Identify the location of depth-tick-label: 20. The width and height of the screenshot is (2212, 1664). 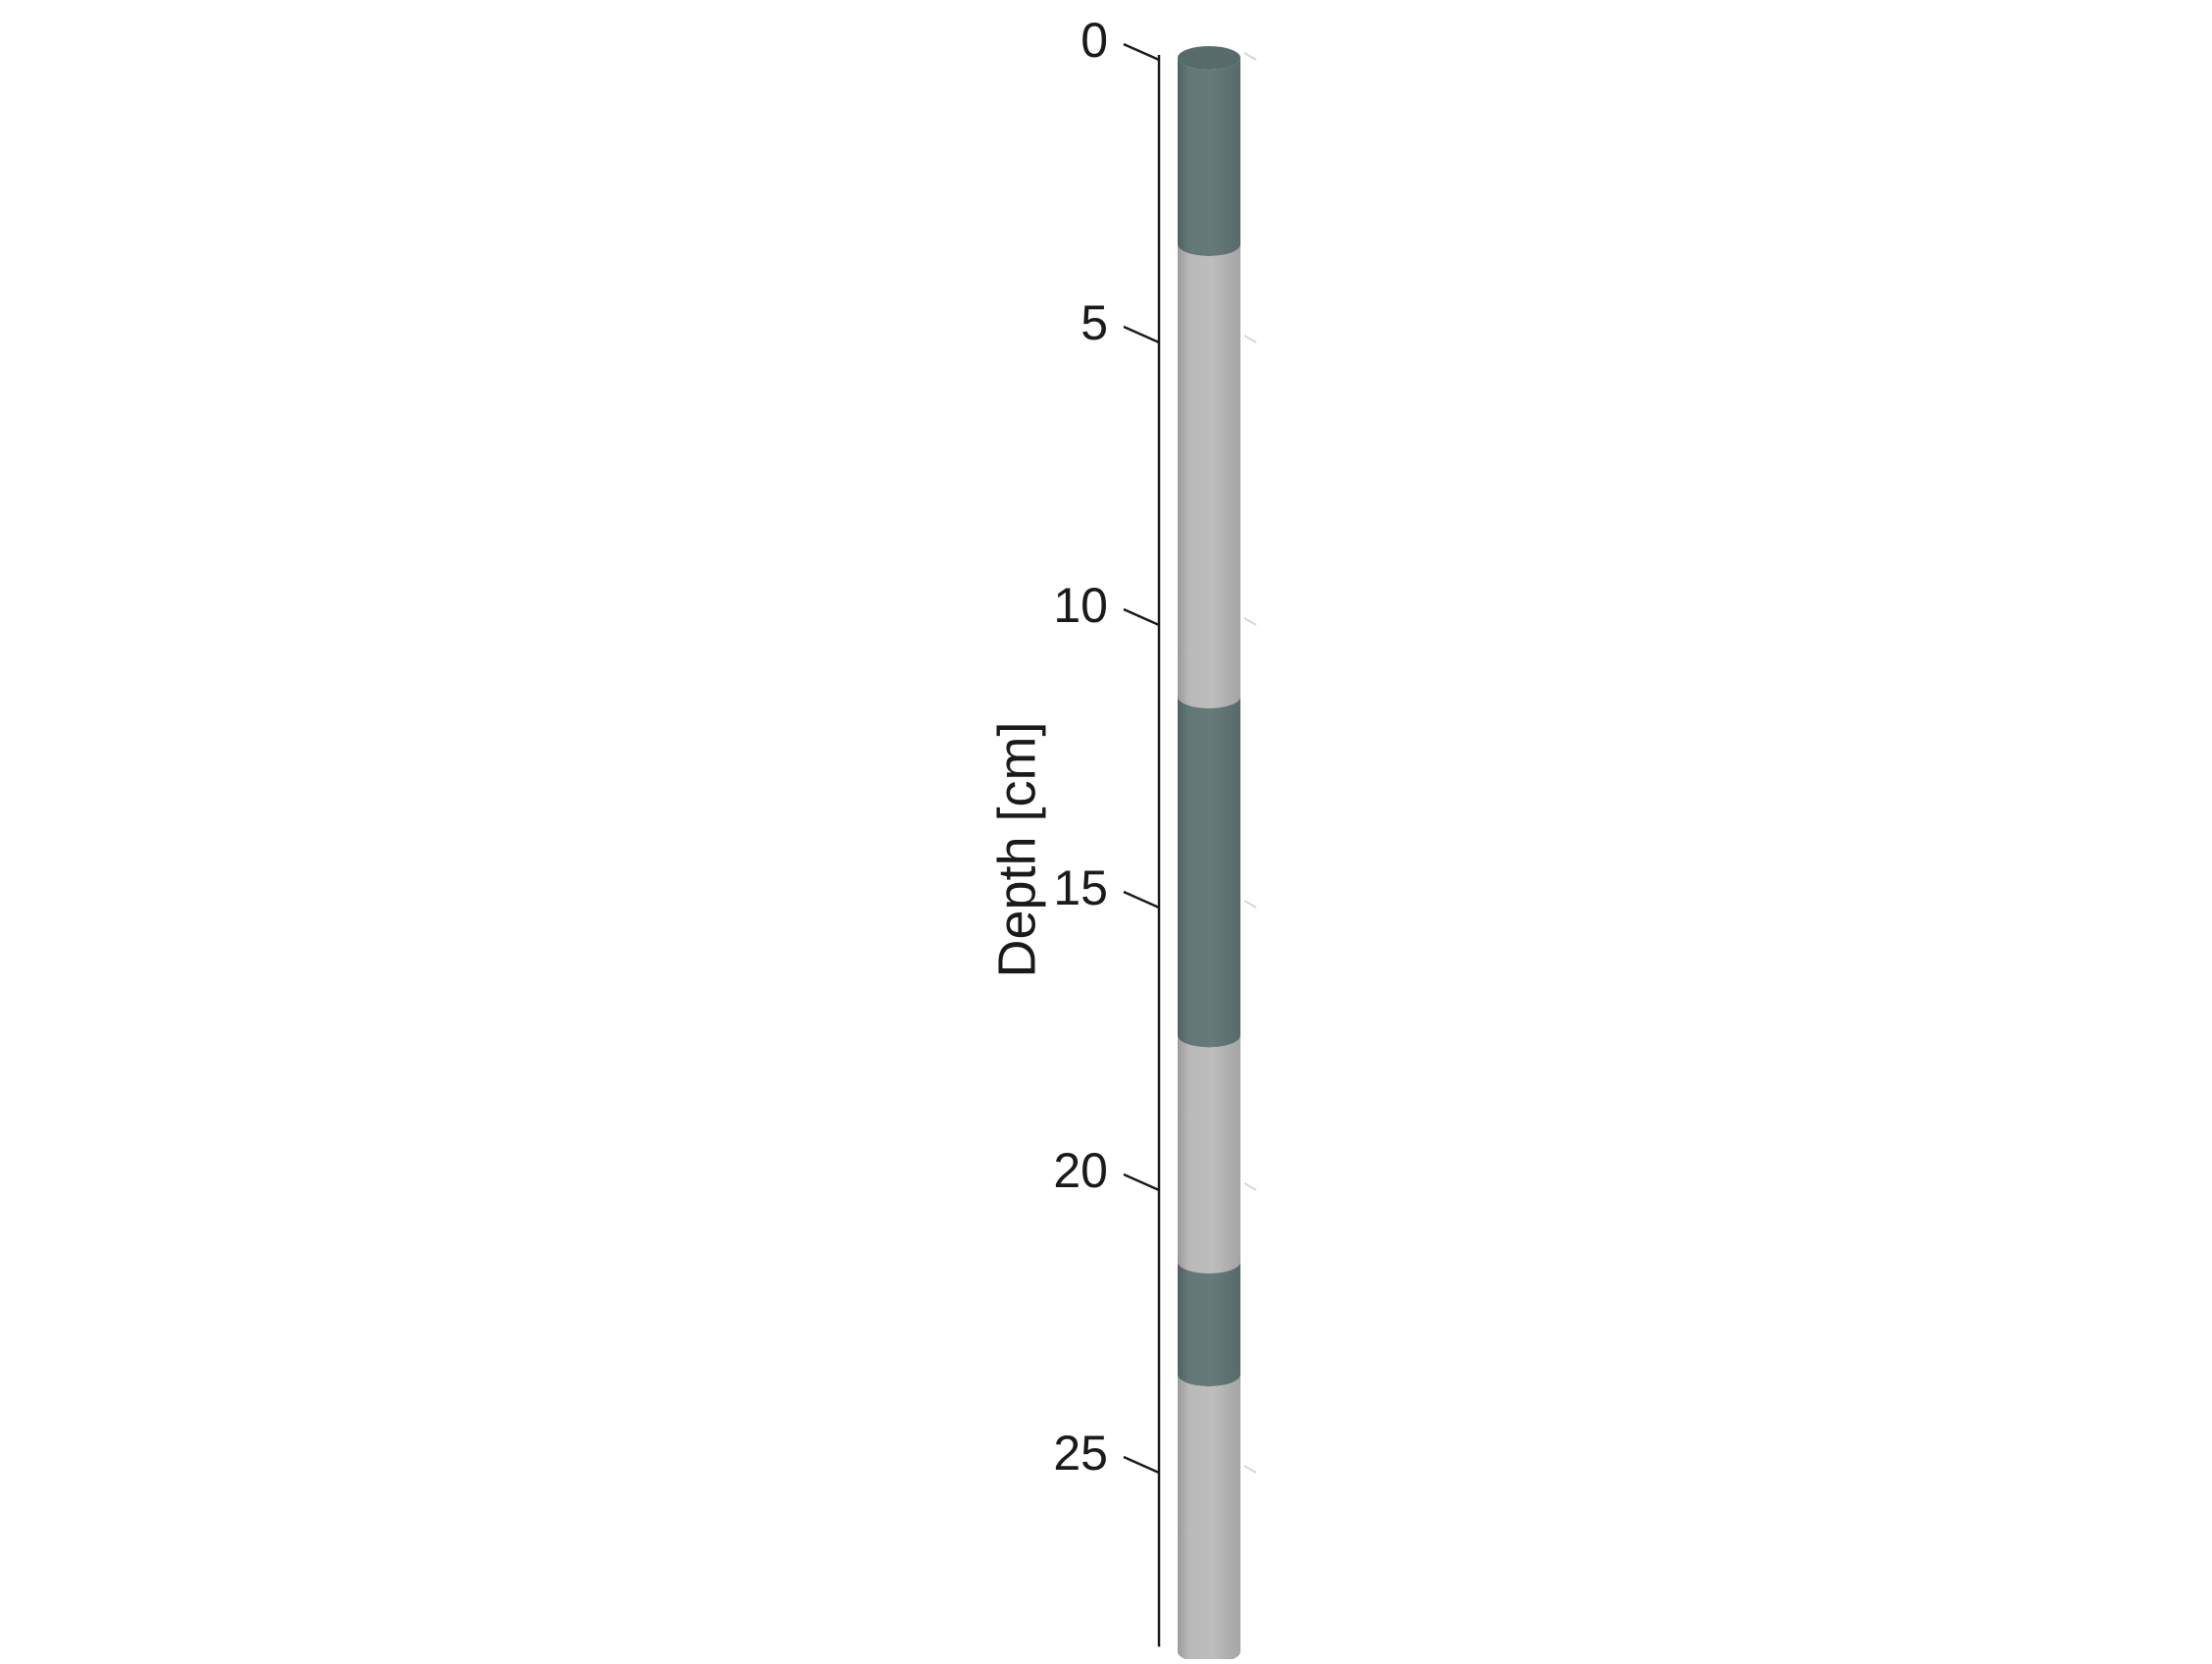
(1081, 1170).